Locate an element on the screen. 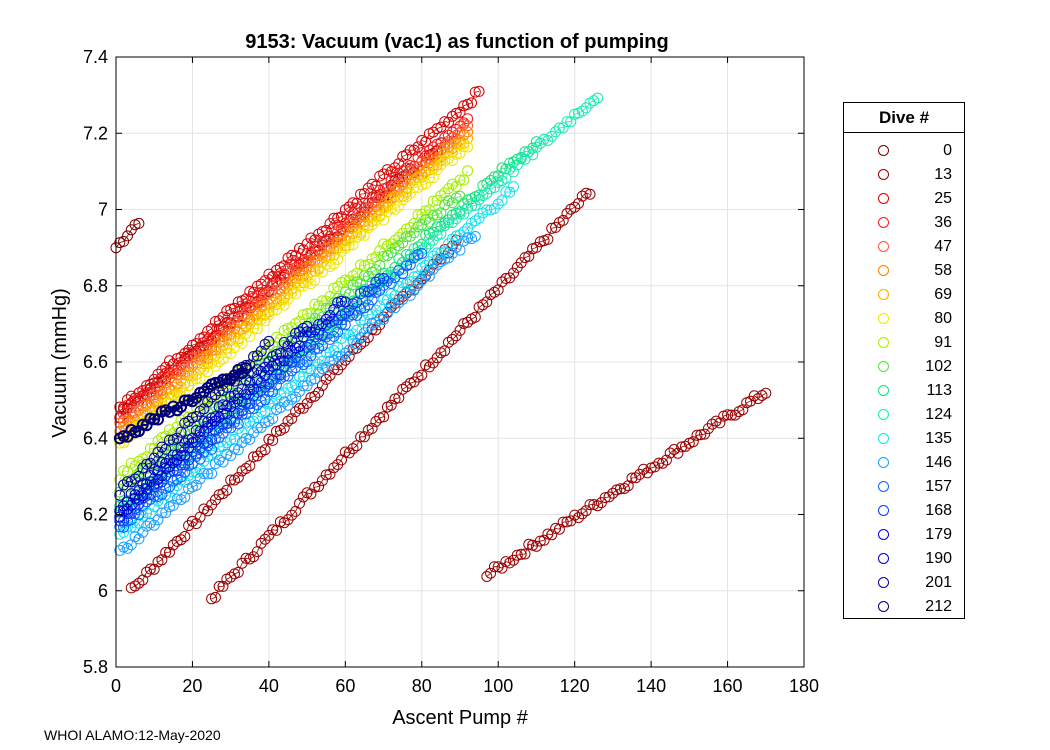 The image size is (1050, 750). legend-entry: 190 is located at coordinates (904, 560).